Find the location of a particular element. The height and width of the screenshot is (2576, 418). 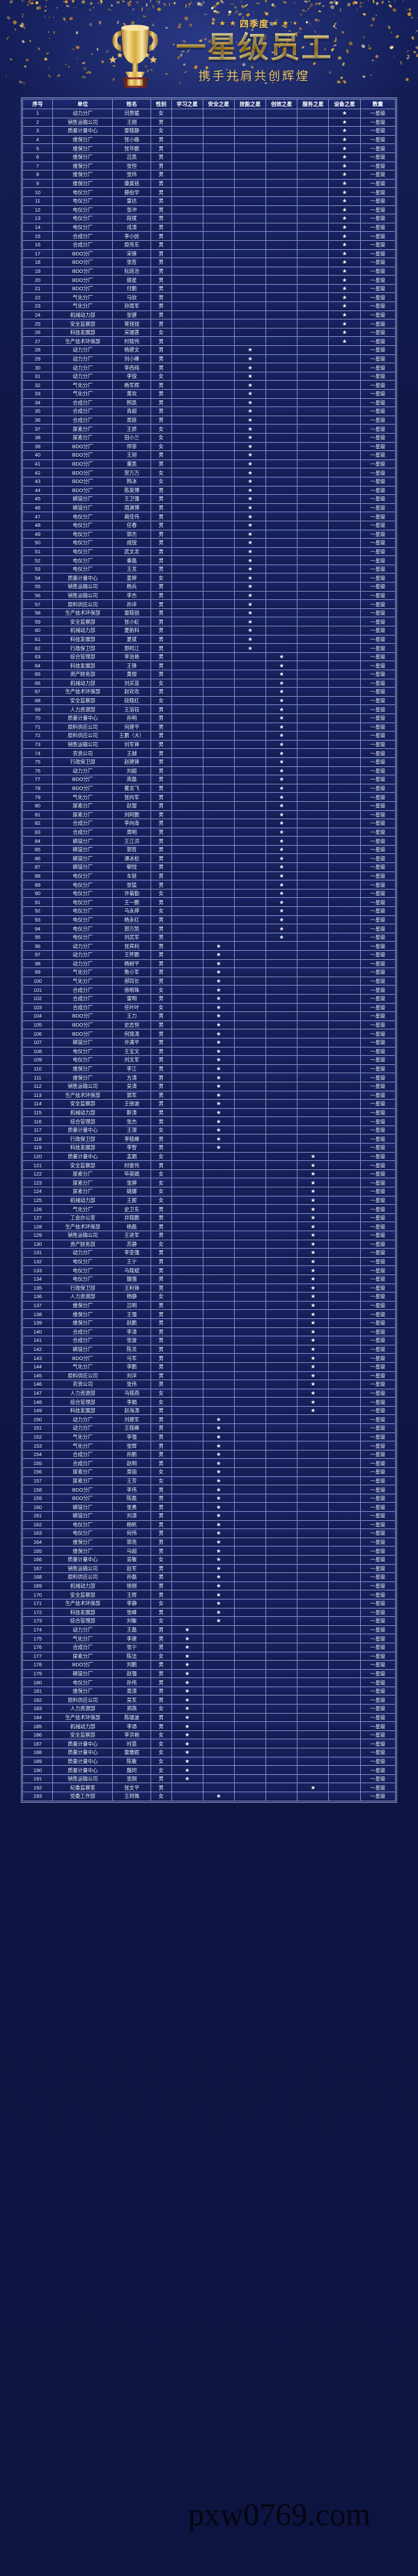

table-row: 131 动力分厂 李亚强男 ★ 一星级 is located at coordinates (209, 1253).